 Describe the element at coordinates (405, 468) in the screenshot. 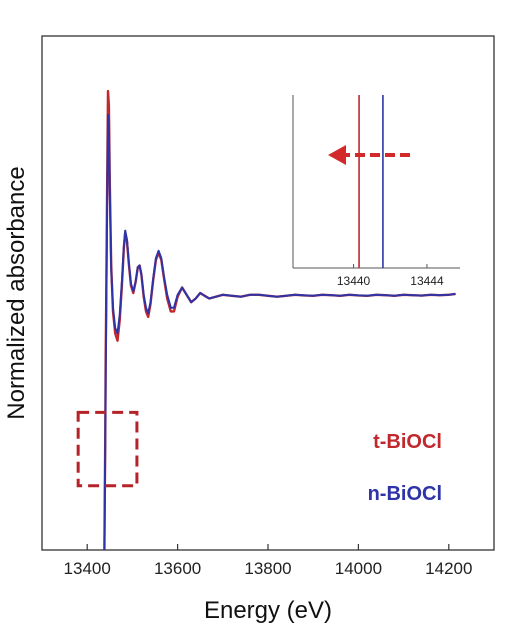

I see `legend: t-BiOCl n-BiOCl` at that location.